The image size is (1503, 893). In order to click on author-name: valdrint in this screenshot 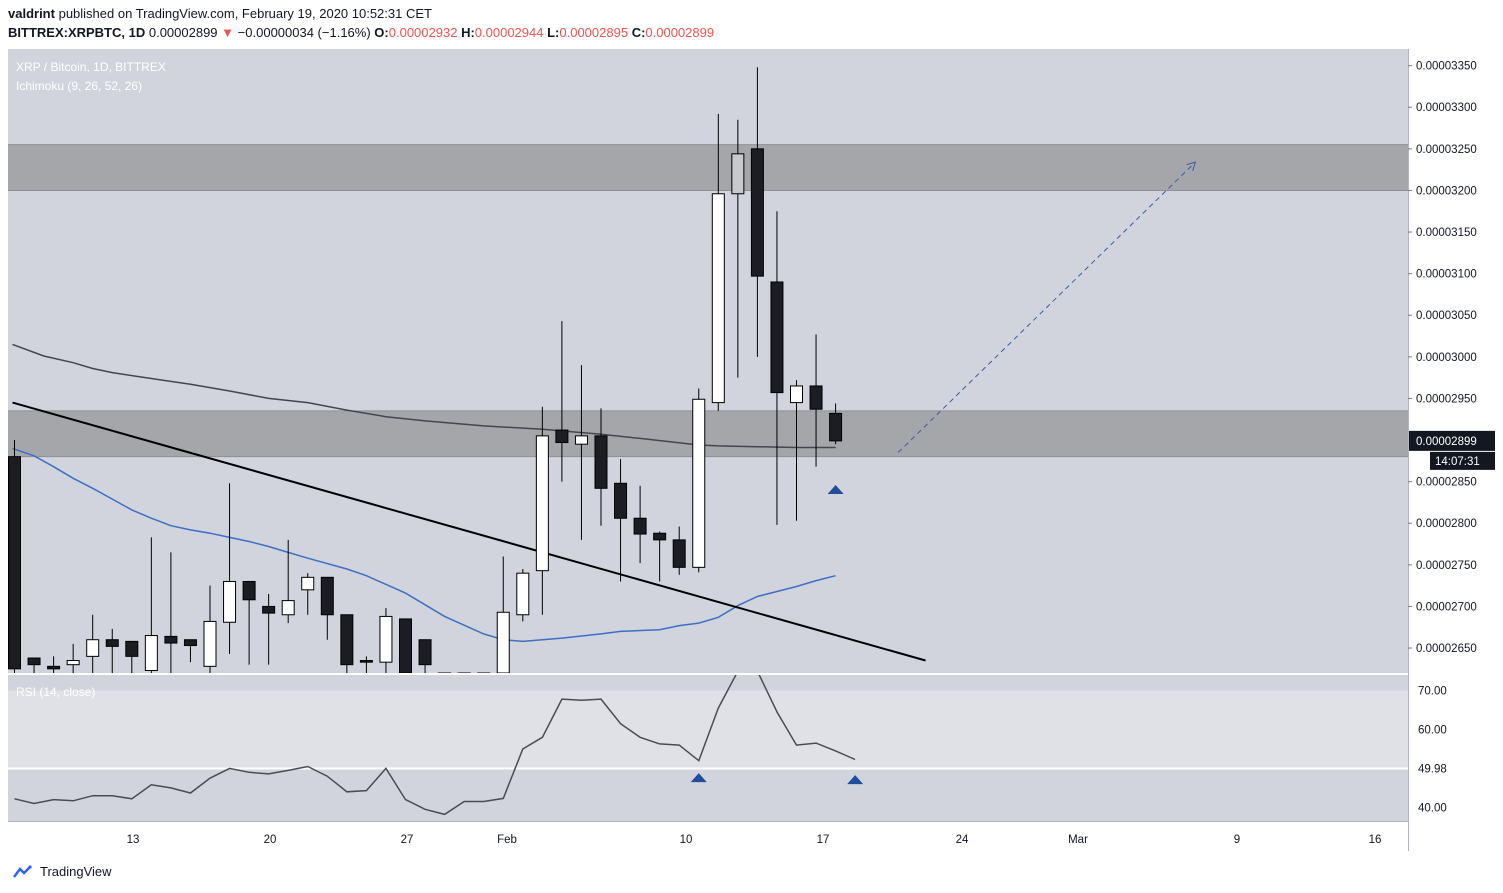, I will do `click(31, 13)`.